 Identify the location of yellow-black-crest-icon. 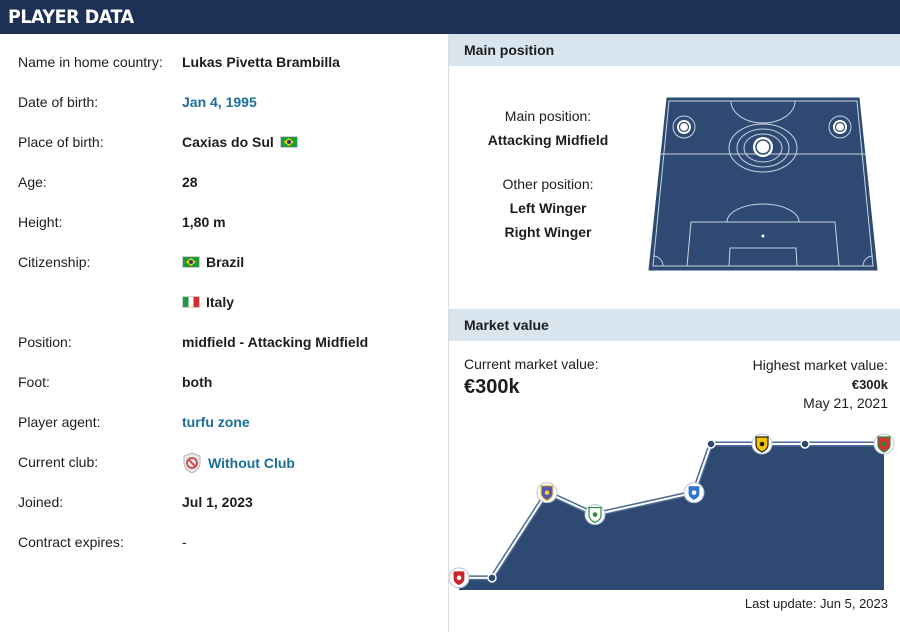
(762, 444).